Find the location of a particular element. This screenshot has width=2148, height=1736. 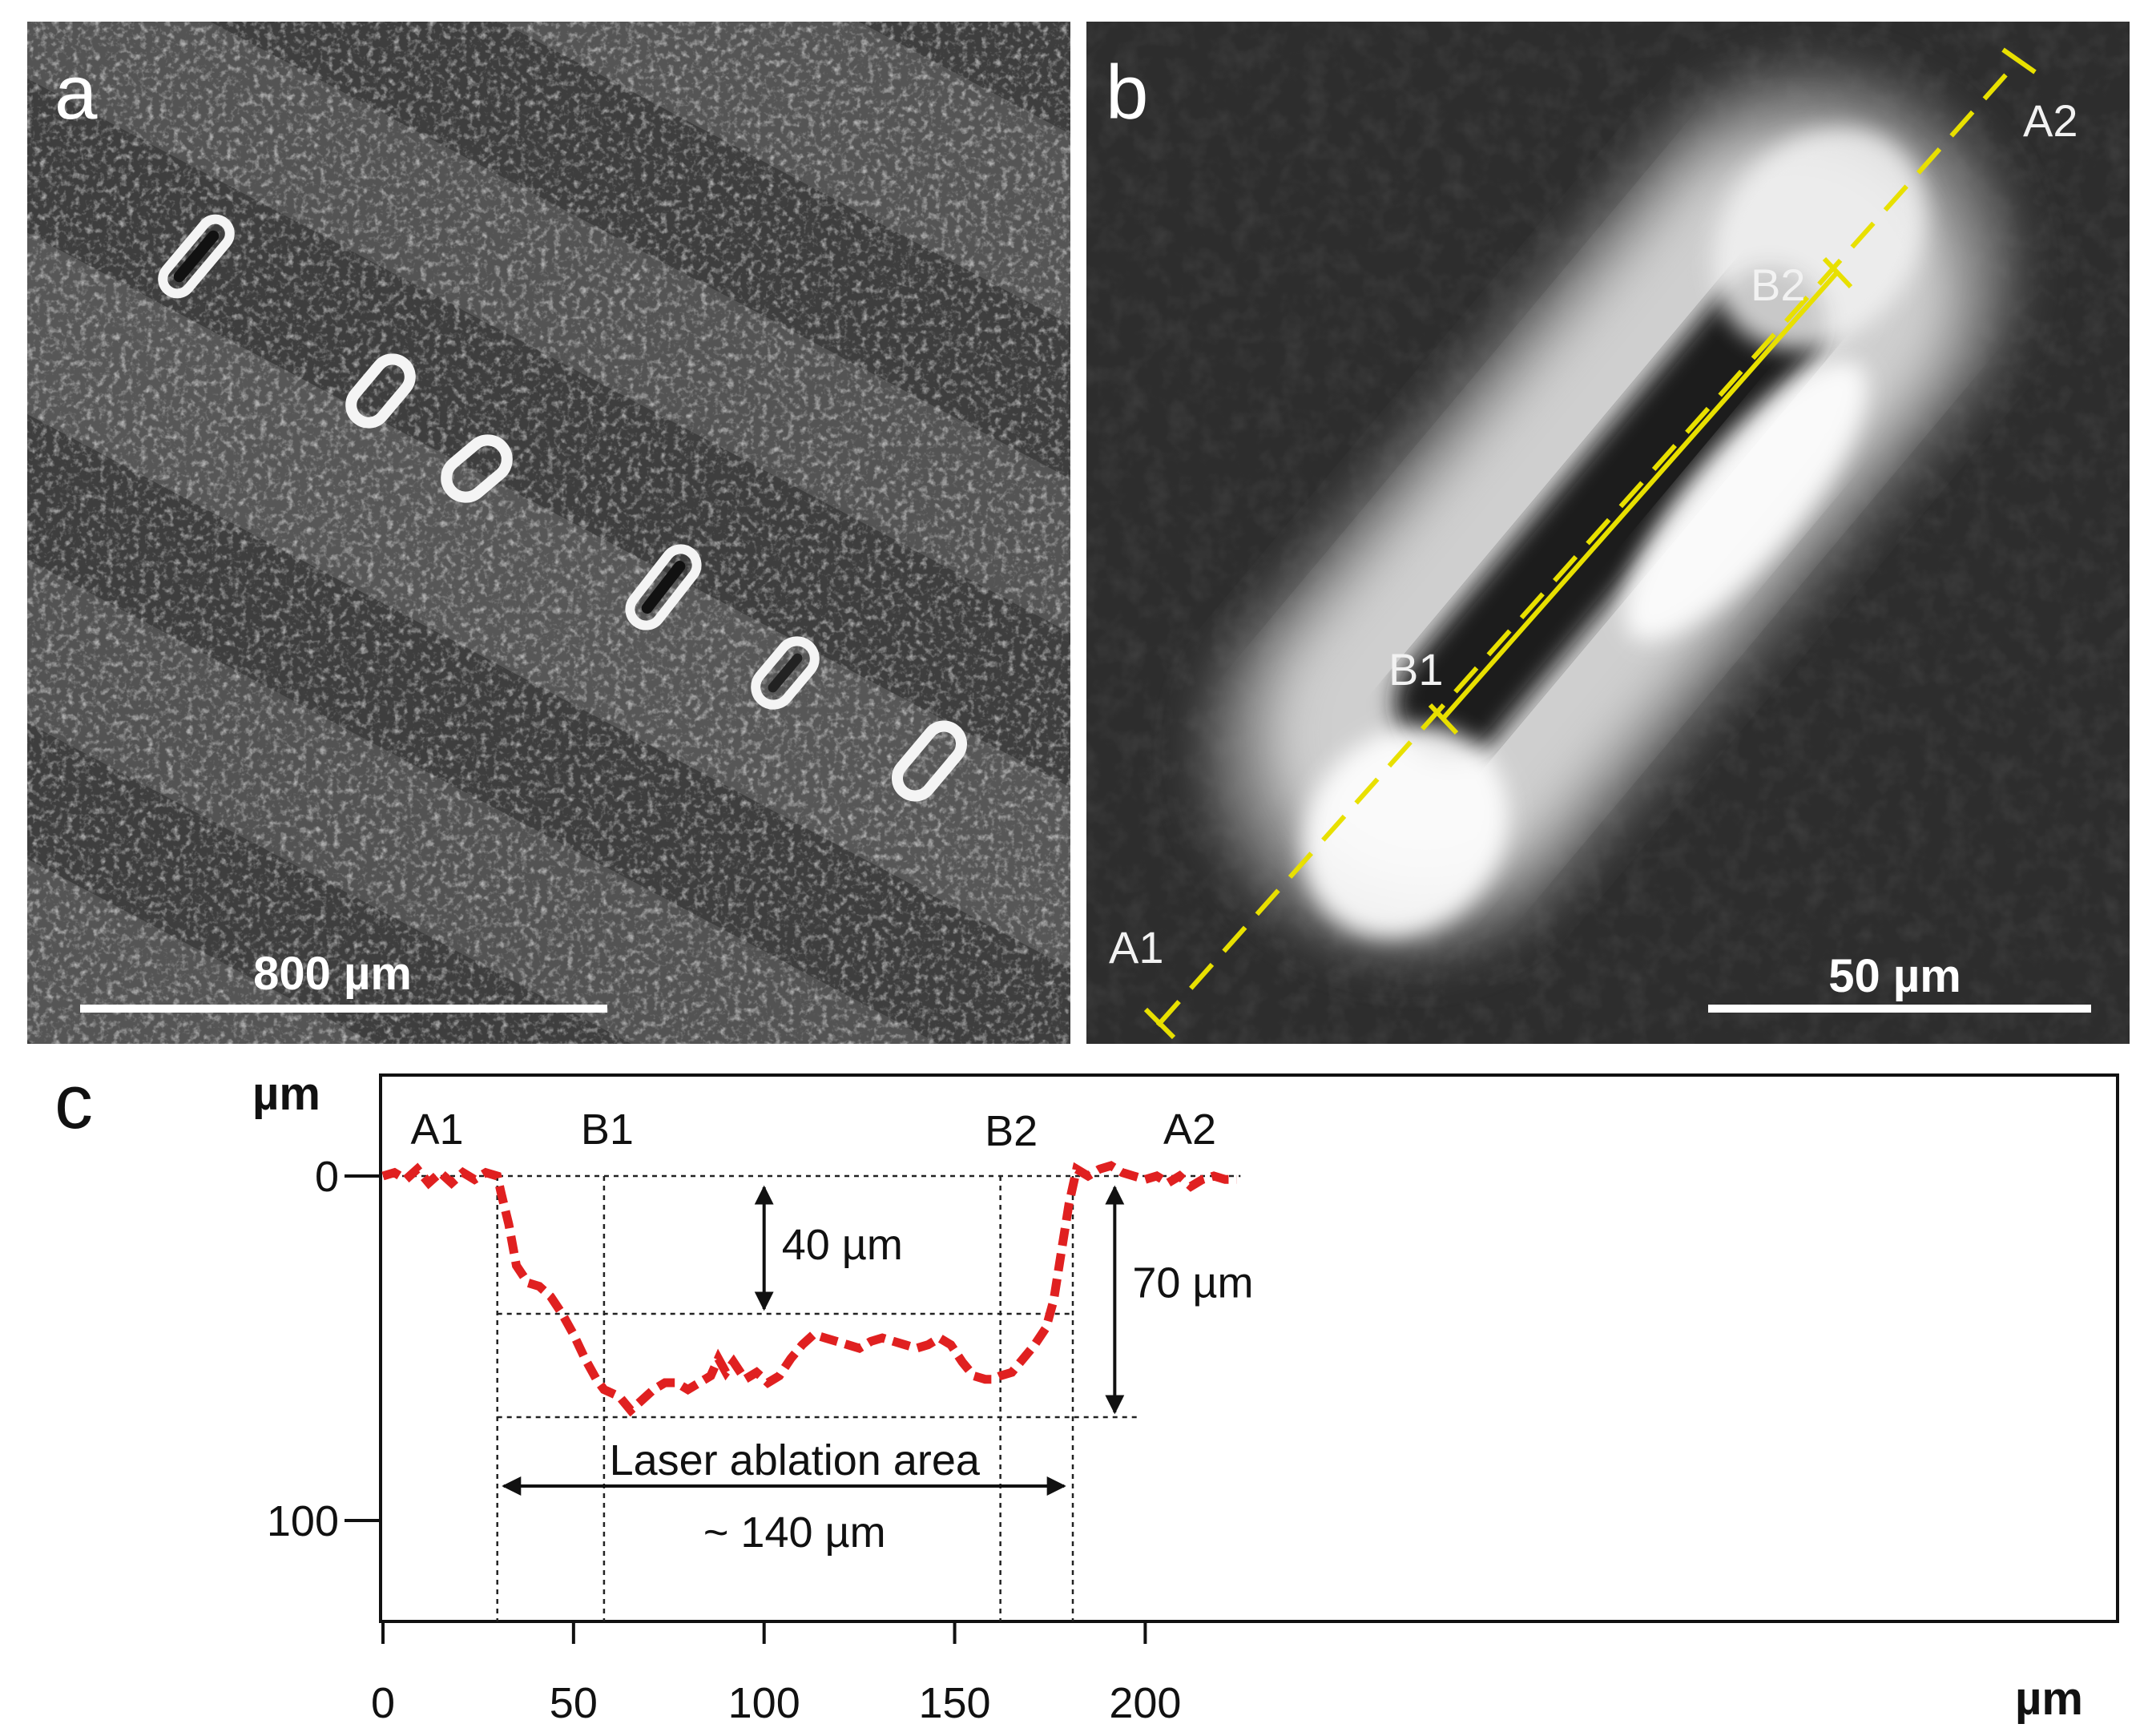

depth-label-40: 40 µm is located at coordinates (843, 1245).